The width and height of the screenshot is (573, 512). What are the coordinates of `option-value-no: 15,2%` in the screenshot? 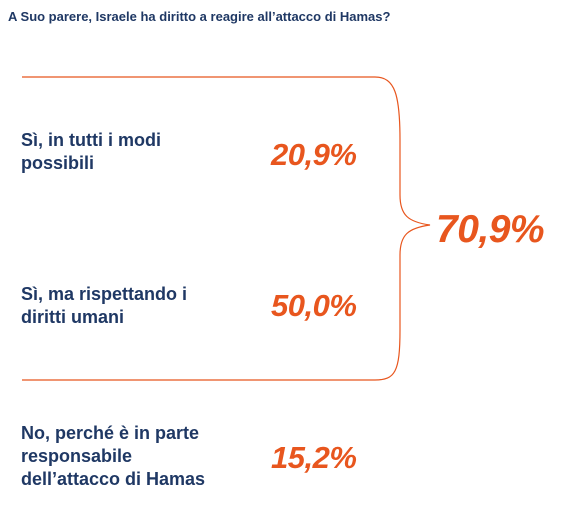 It's located at (314, 457).